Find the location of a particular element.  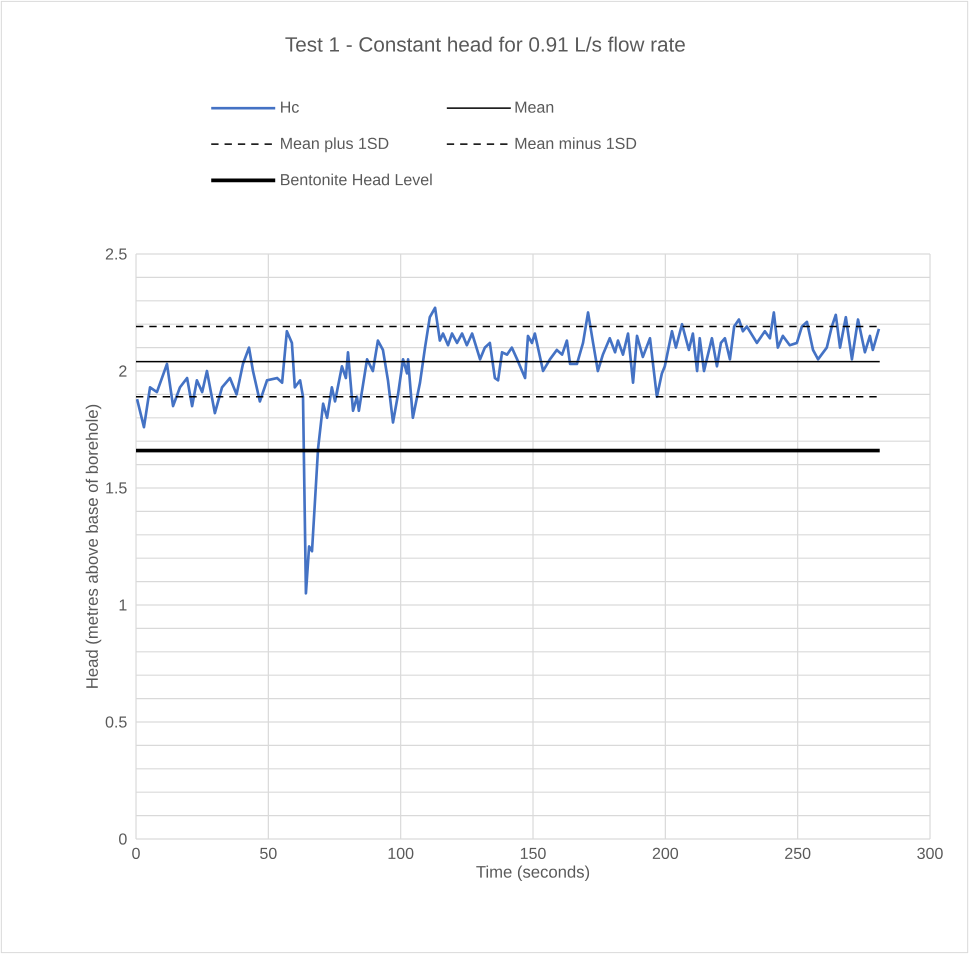

y-tick-label: 0.5 is located at coordinates (116, 722).